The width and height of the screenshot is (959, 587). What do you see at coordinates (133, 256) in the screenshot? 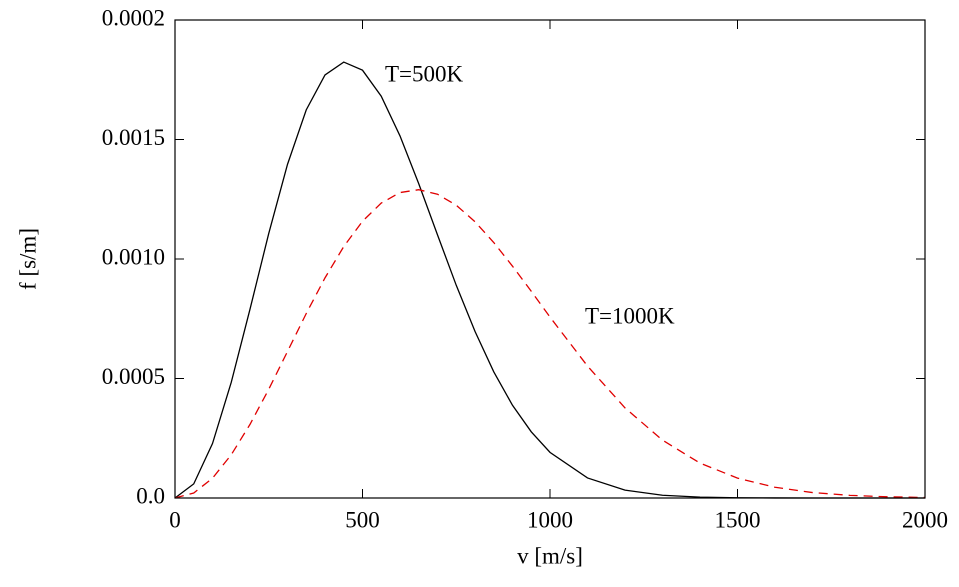
I see `y-tick-label: 0.0010` at bounding box center [133, 256].